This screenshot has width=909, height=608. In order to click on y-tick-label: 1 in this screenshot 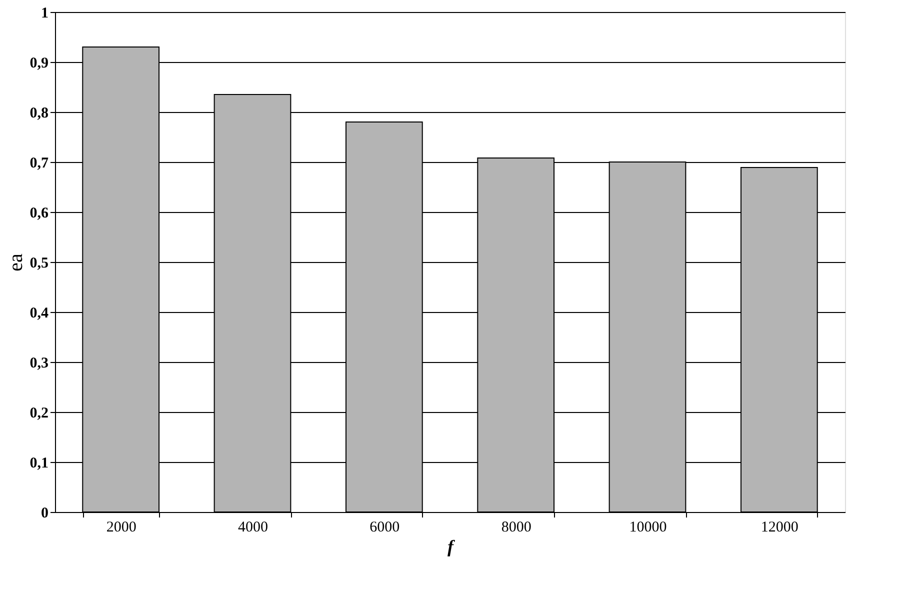, I will do `click(44, 14)`.